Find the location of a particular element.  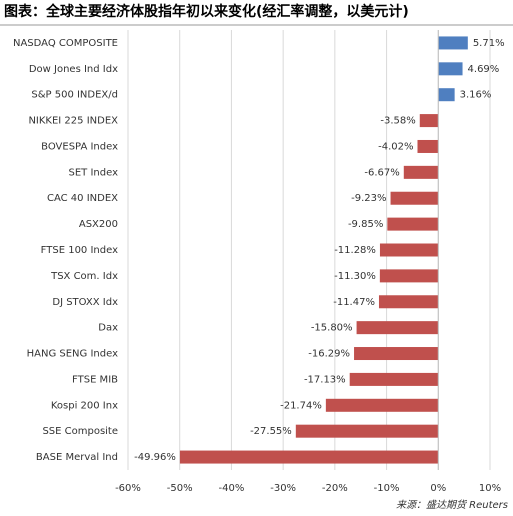

value-label: -4.02% is located at coordinates (395, 146).